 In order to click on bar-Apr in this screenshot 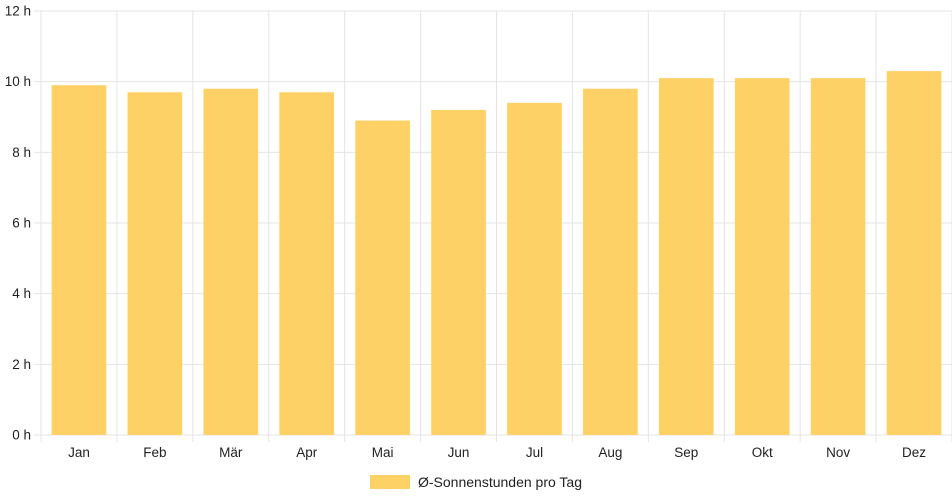, I will do `click(307, 264)`.